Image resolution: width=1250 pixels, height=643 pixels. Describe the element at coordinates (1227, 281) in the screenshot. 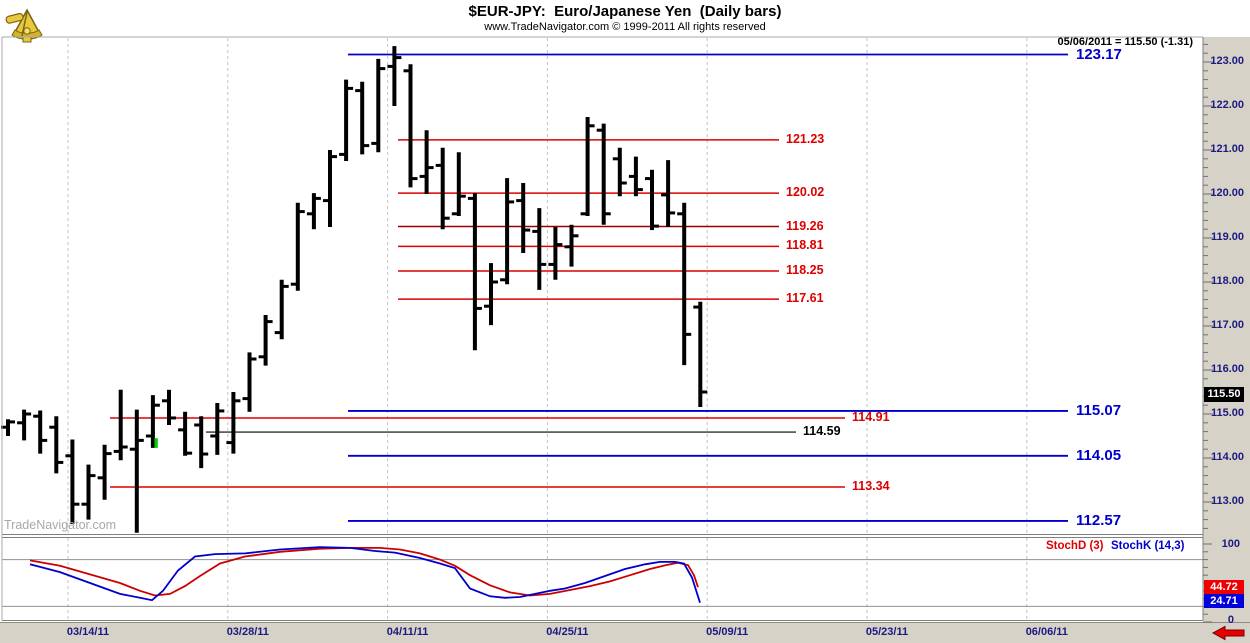

I see `axis-price-label: 118.00` at that location.